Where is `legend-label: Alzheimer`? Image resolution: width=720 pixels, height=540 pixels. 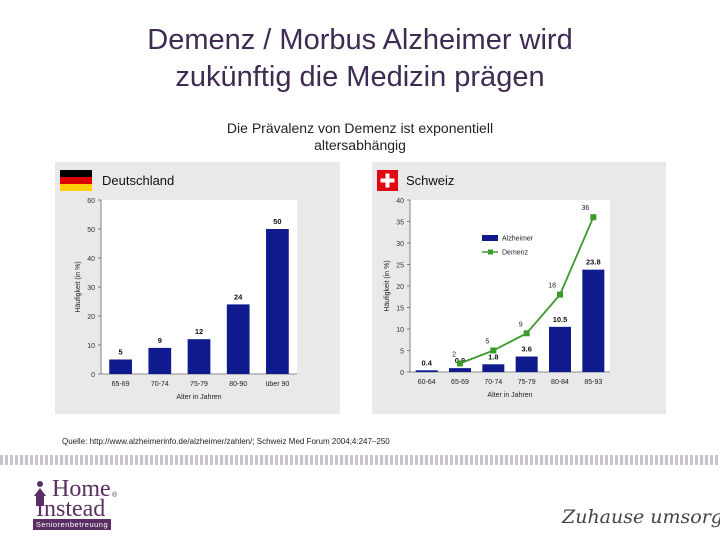 legend-label: Alzheimer is located at coordinates (518, 239).